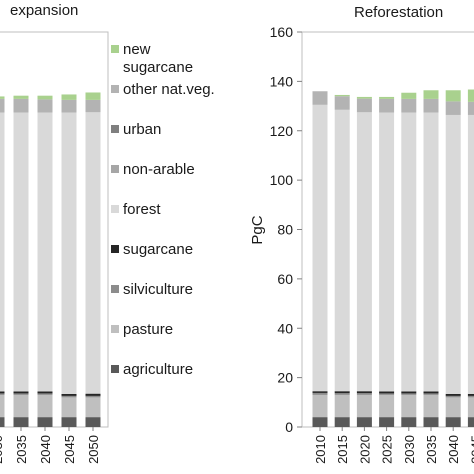 This screenshot has width=474, height=474. Describe the element at coordinates (285, 328) in the screenshot. I see `y-tick-label: 40` at that location.